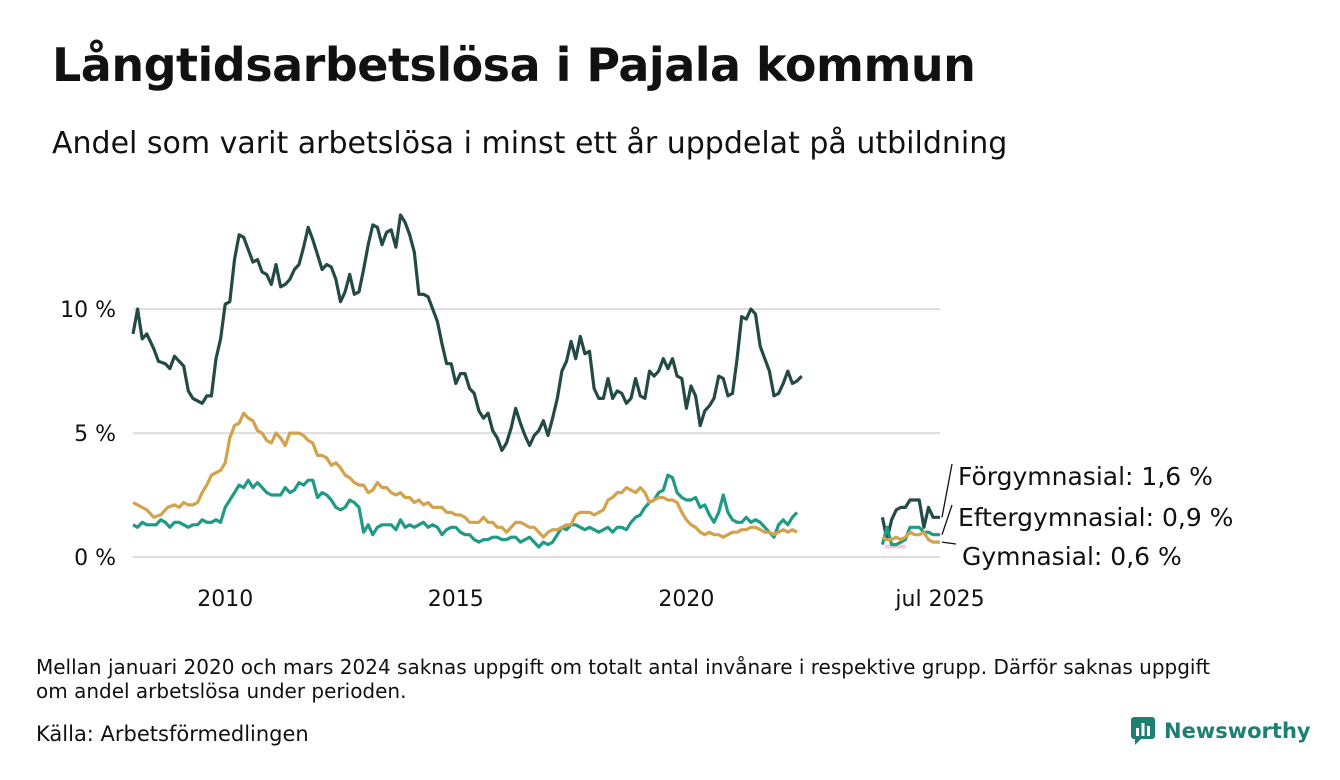 The width and height of the screenshot is (1340, 780). I want to click on gap-band, so click(895, 546).